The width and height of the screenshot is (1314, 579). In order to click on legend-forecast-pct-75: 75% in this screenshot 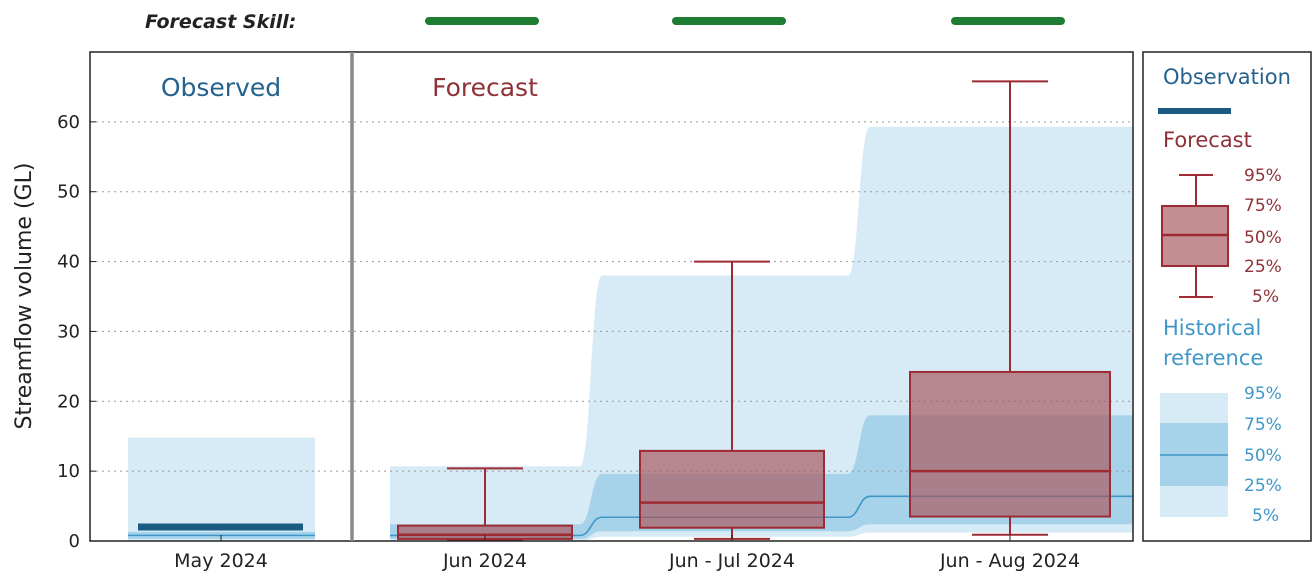, I will do `click(1263, 206)`.